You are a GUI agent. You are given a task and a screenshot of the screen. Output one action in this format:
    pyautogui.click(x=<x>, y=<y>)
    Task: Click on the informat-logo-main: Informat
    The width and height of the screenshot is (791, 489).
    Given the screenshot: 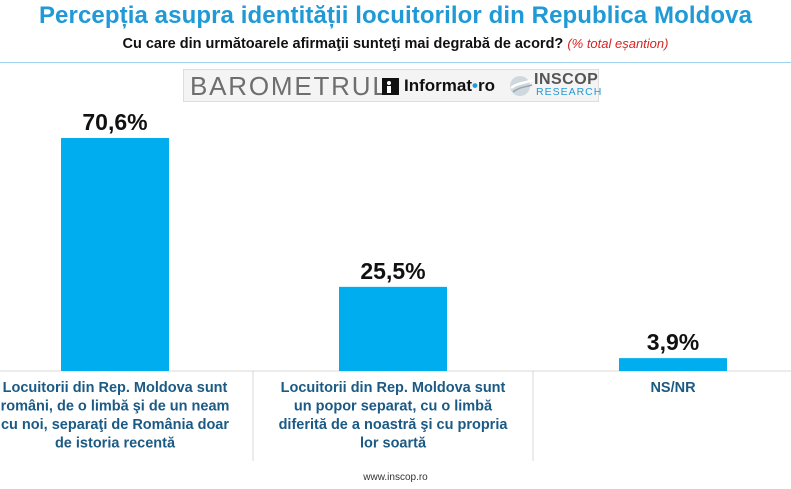 What is the action you would take?
    pyautogui.click(x=438, y=85)
    